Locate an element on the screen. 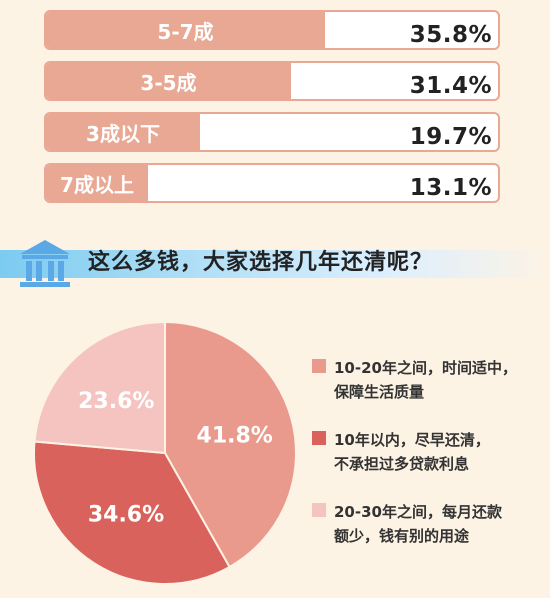 The height and width of the screenshot is (598, 550). legend-line: 10年以内，尽早还清， is located at coordinates (412, 440).